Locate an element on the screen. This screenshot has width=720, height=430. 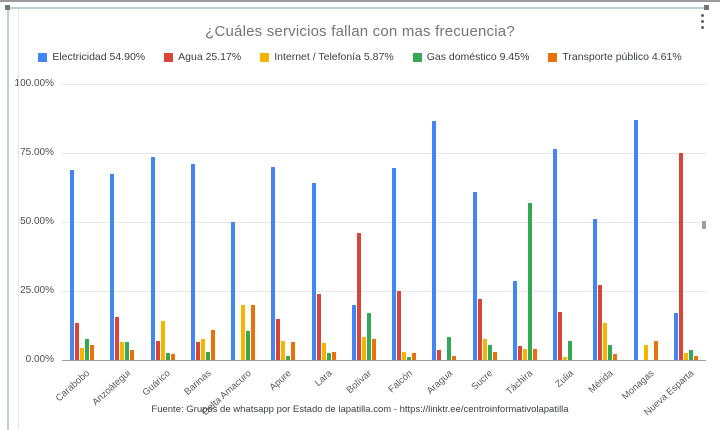
legend-item: Internet / Telefonía 5.87% is located at coordinates (327, 57).